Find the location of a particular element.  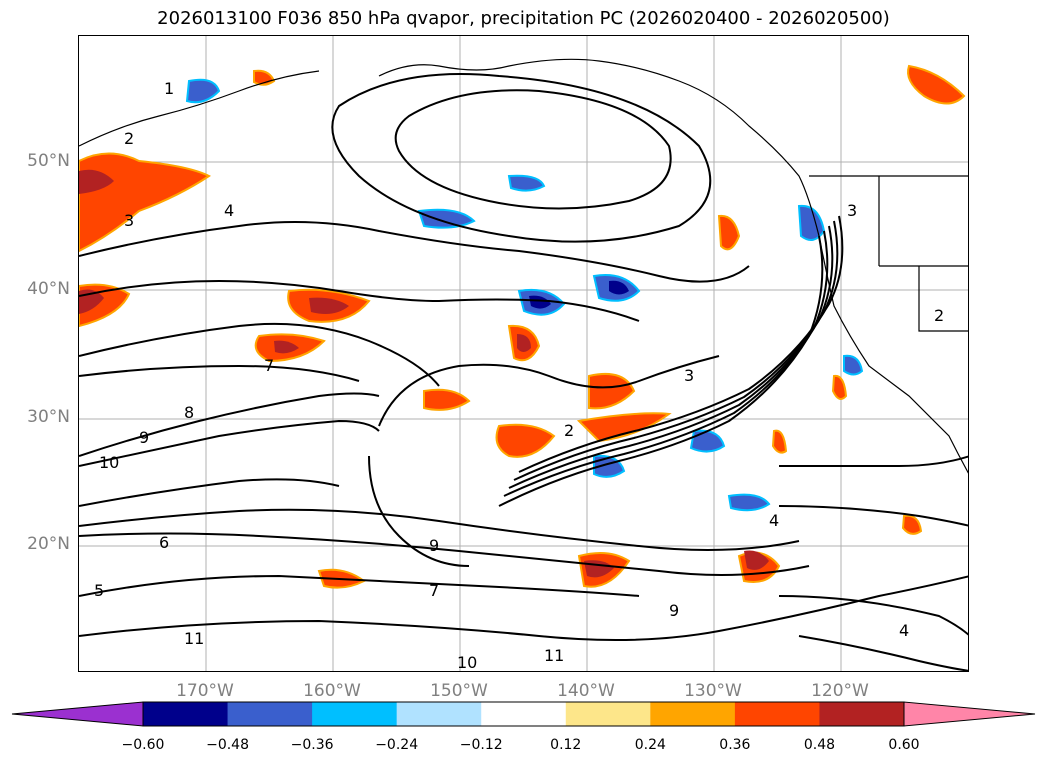

contour-label: 5 is located at coordinates (99, 590).